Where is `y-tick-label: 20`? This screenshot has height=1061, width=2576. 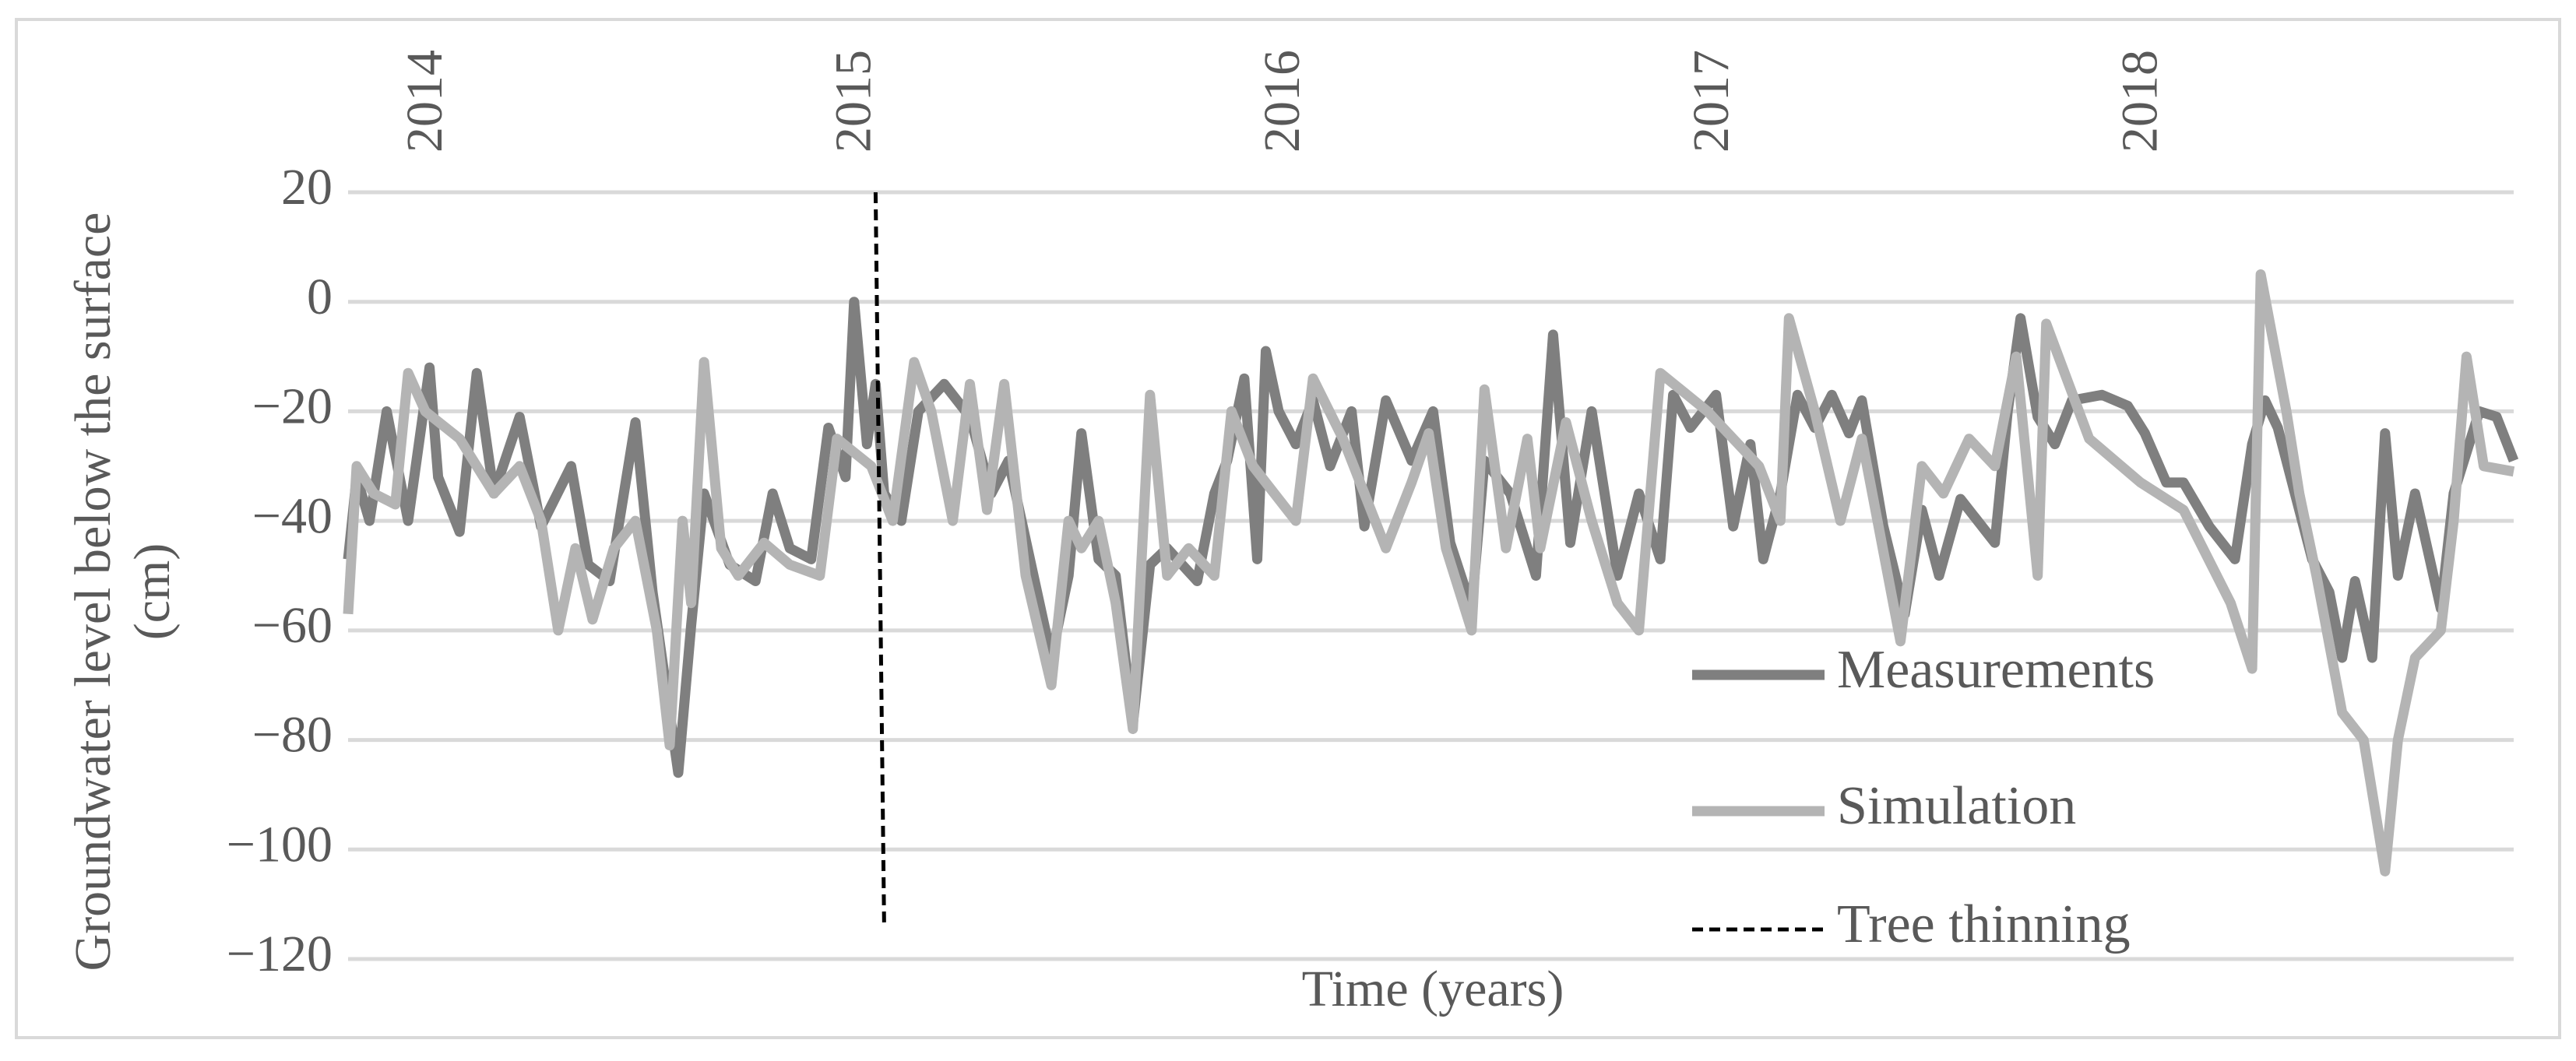
y-tick-label: 20 is located at coordinates (307, 187).